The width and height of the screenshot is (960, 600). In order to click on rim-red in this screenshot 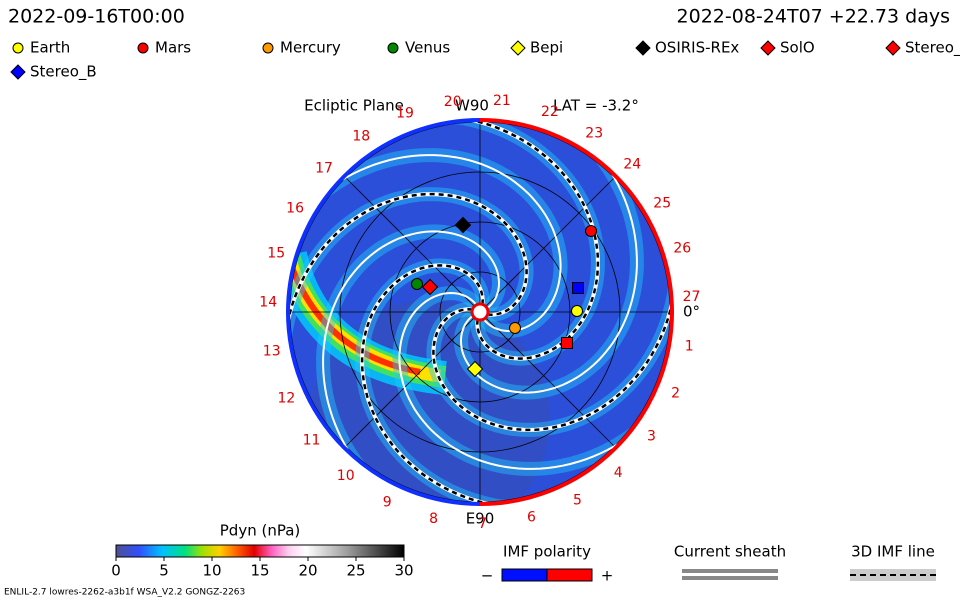, I will do `click(576, 312)`.